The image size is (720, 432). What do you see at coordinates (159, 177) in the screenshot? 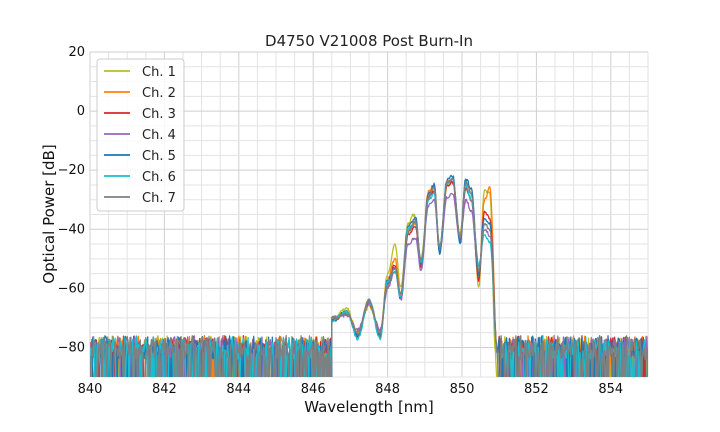
I see `legend-label: Ch. 6` at bounding box center [159, 177].